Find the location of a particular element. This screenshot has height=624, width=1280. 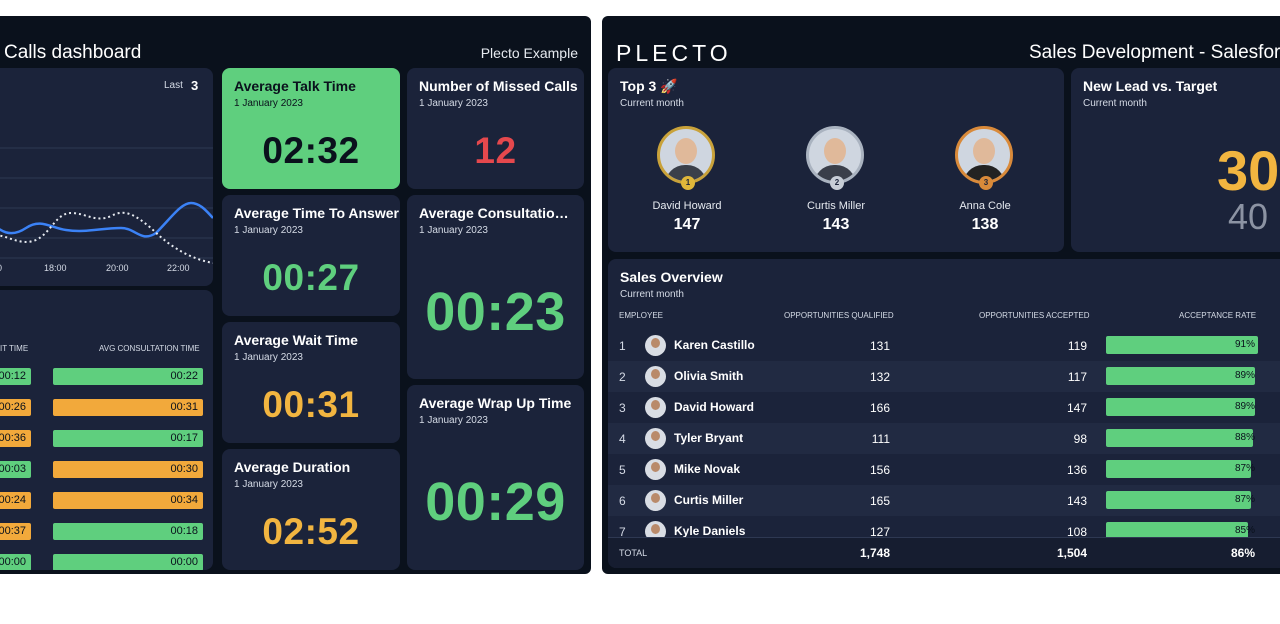

opportunities-qualified: 127 is located at coordinates (879, 532).